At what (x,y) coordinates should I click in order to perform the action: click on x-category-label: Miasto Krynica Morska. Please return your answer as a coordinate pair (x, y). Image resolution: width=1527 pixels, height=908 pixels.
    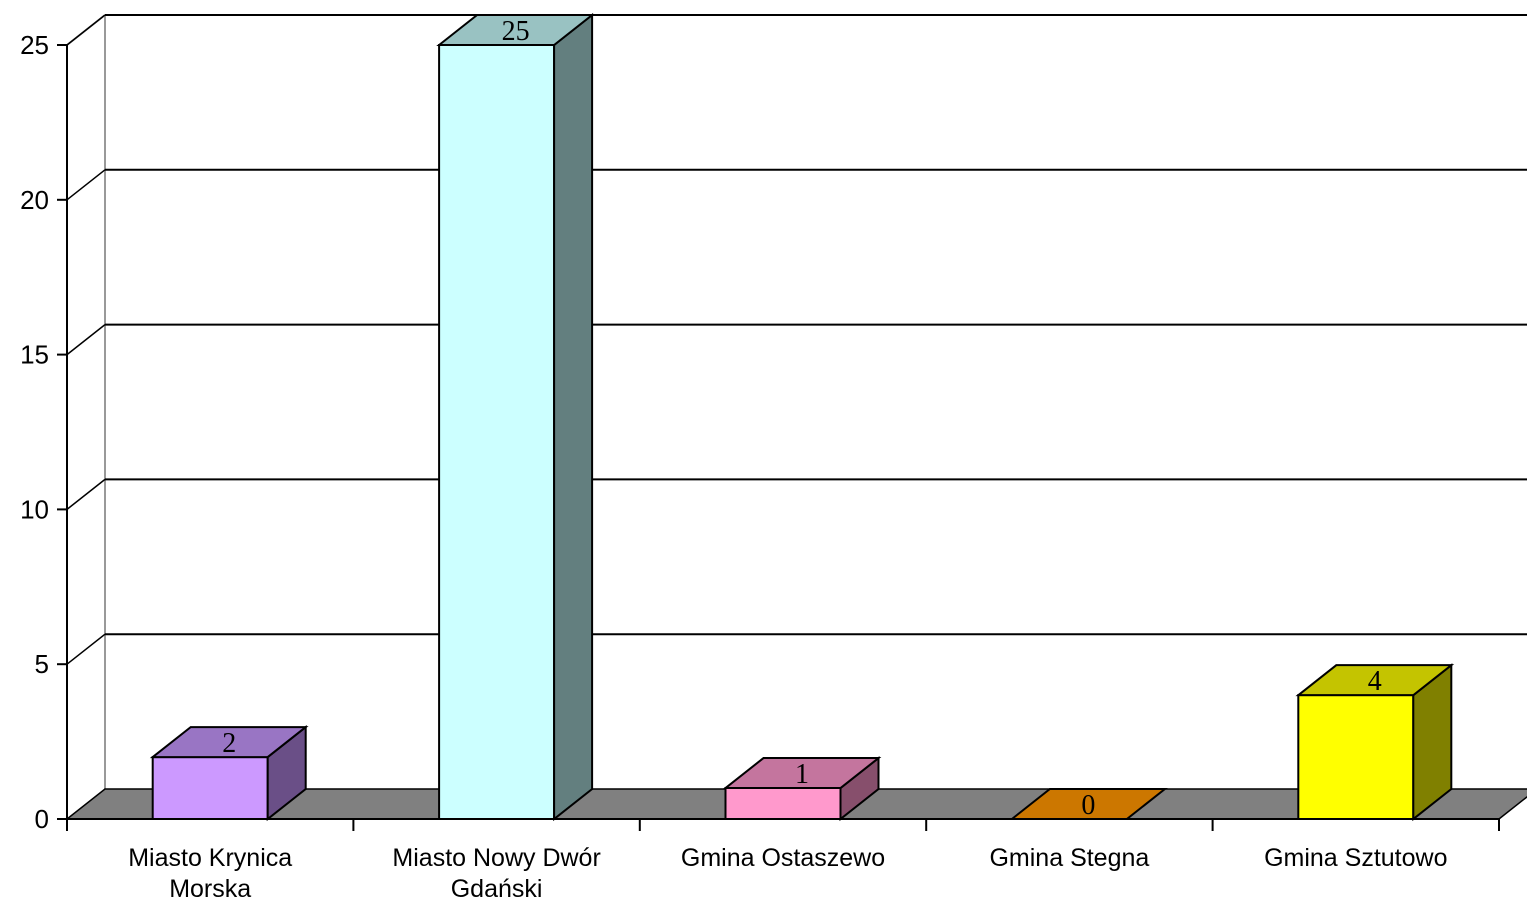
    Looking at the image, I should click on (210, 873).